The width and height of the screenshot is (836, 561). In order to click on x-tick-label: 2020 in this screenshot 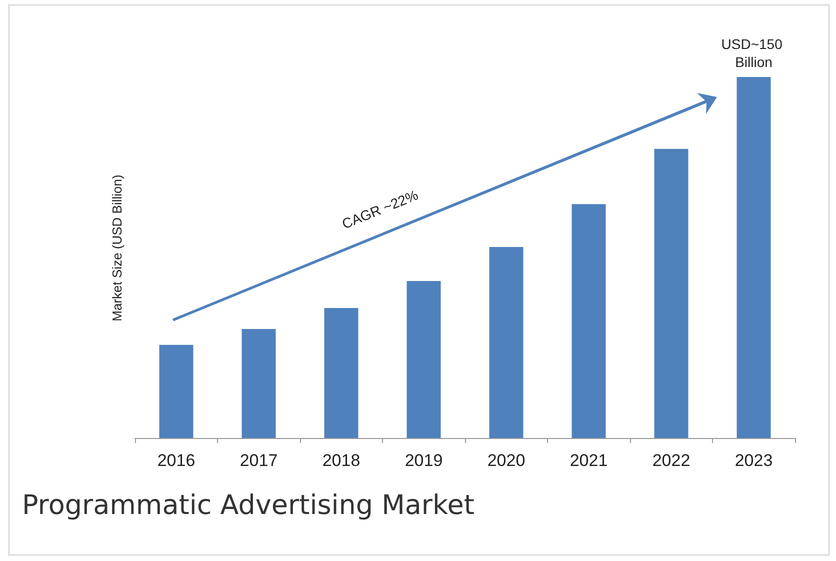, I will do `click(506, 460)`.